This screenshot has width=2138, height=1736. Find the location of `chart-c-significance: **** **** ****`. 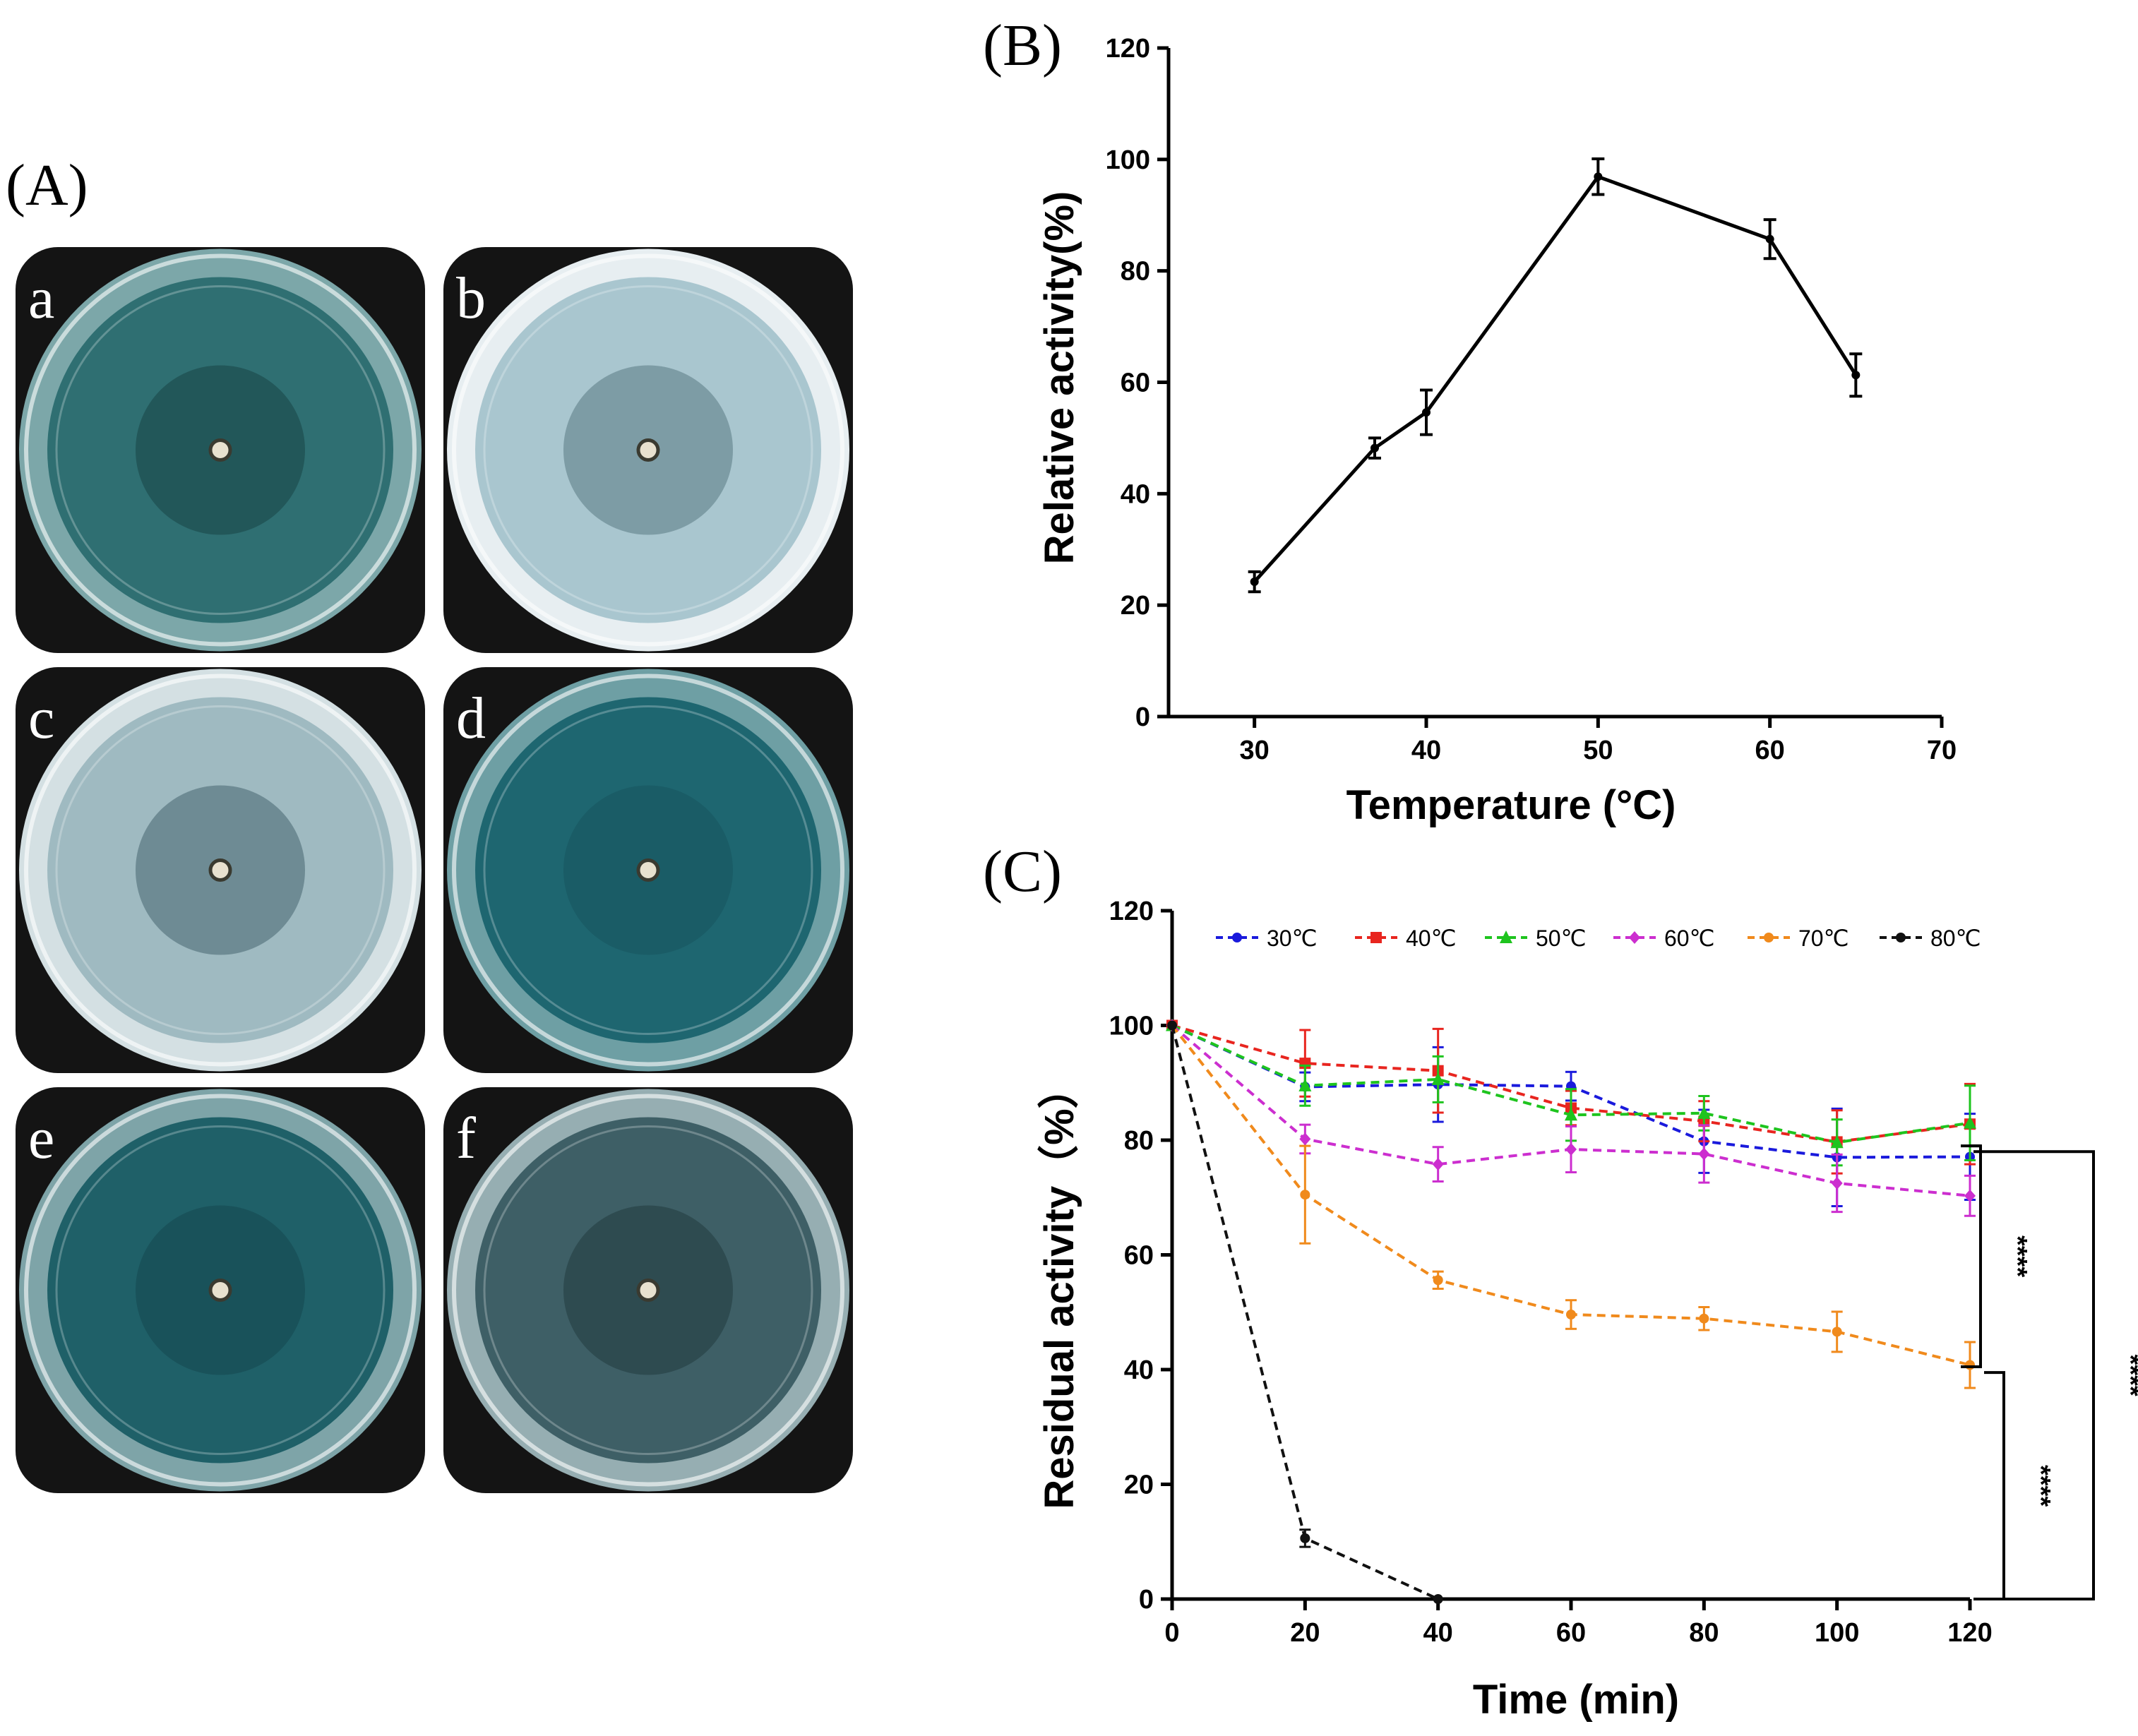

chart-c-significance: **** **** **** is located at coordinates (2049, 1372).